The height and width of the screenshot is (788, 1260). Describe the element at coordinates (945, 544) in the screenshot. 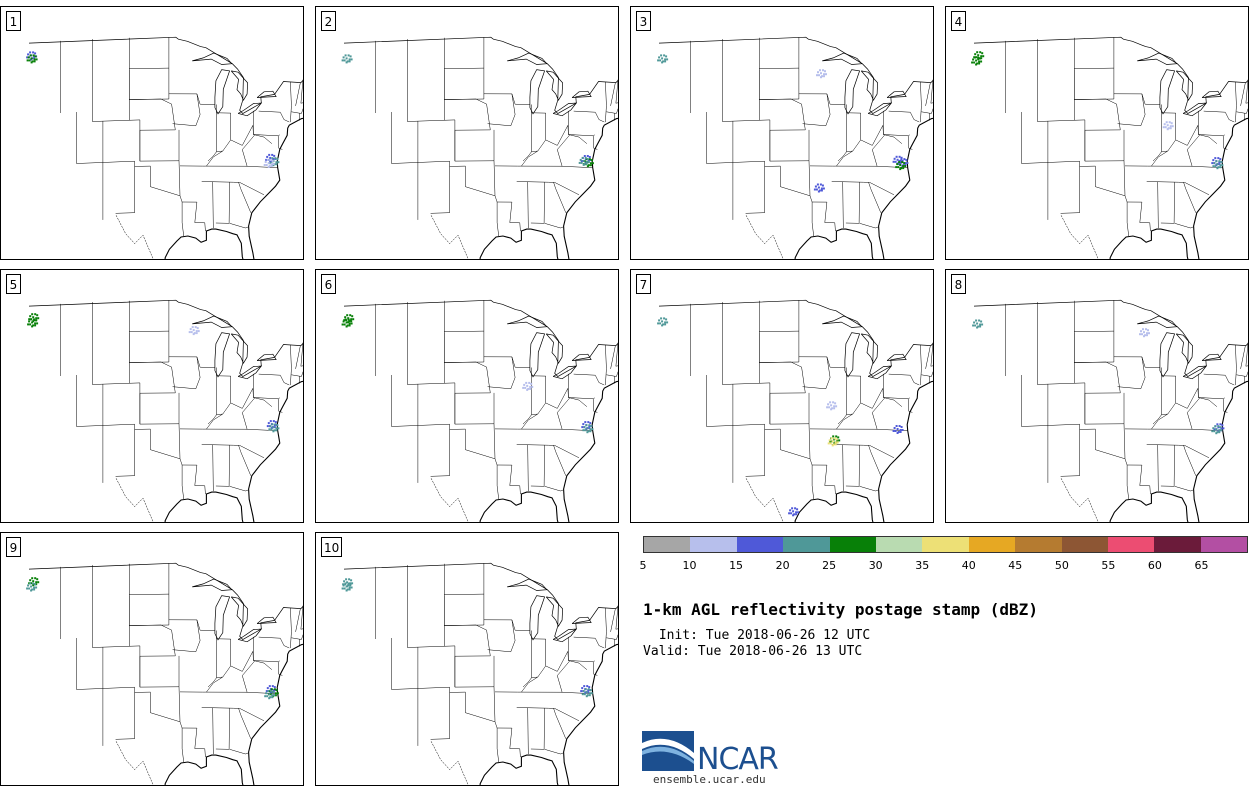

I see `reflectivity-colorbar` at that location.